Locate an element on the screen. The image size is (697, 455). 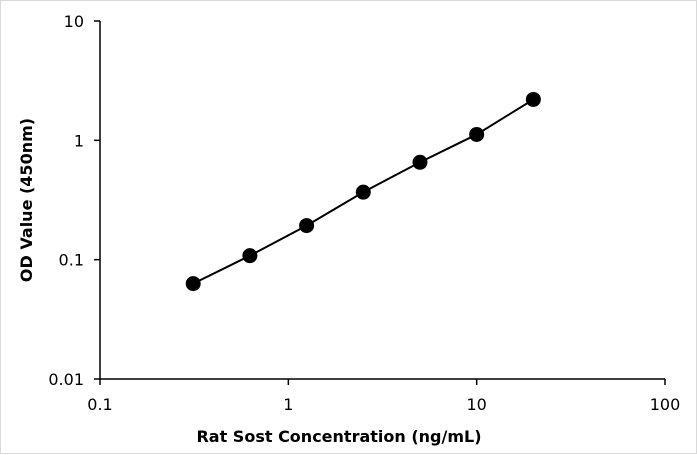
x-tick-label: 1 is located at coordinates (288, 404).